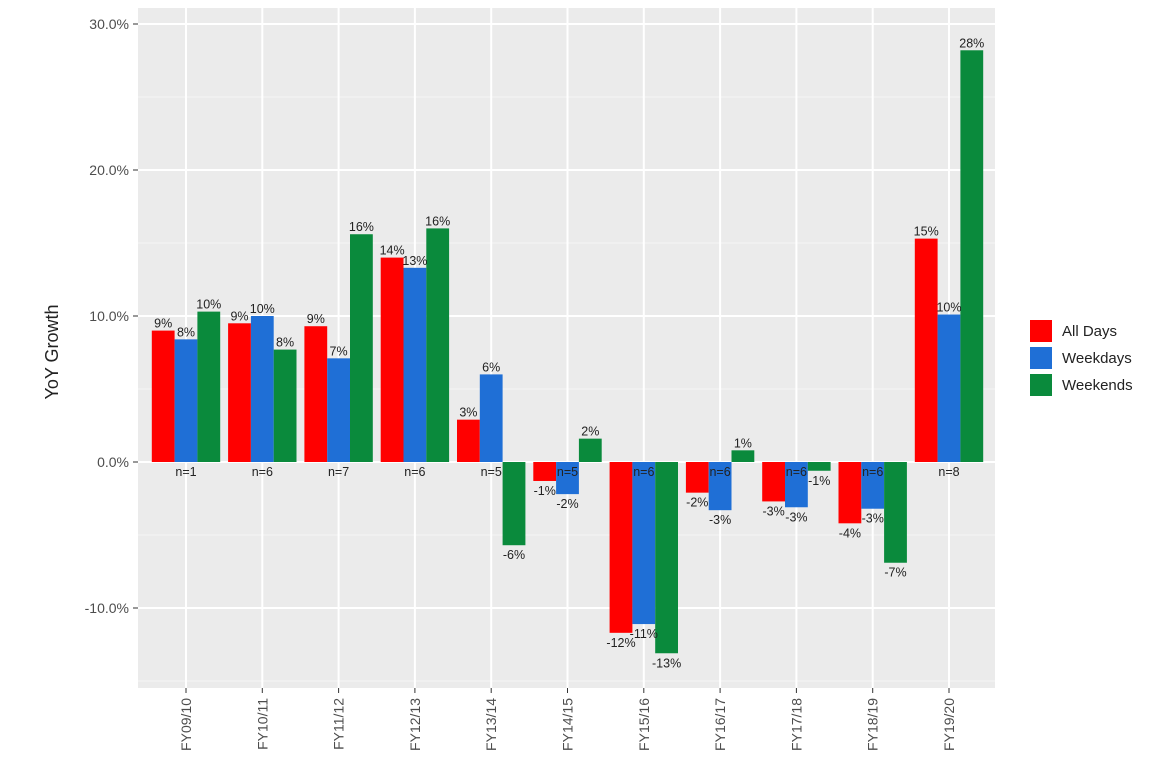 Image resolution: width=1164 pixels, height=772 pixels. What do you see at coordinates (491, 367) in the screenshot?
I see `bar-value-label: 6%` at bounding box center [491, 367].